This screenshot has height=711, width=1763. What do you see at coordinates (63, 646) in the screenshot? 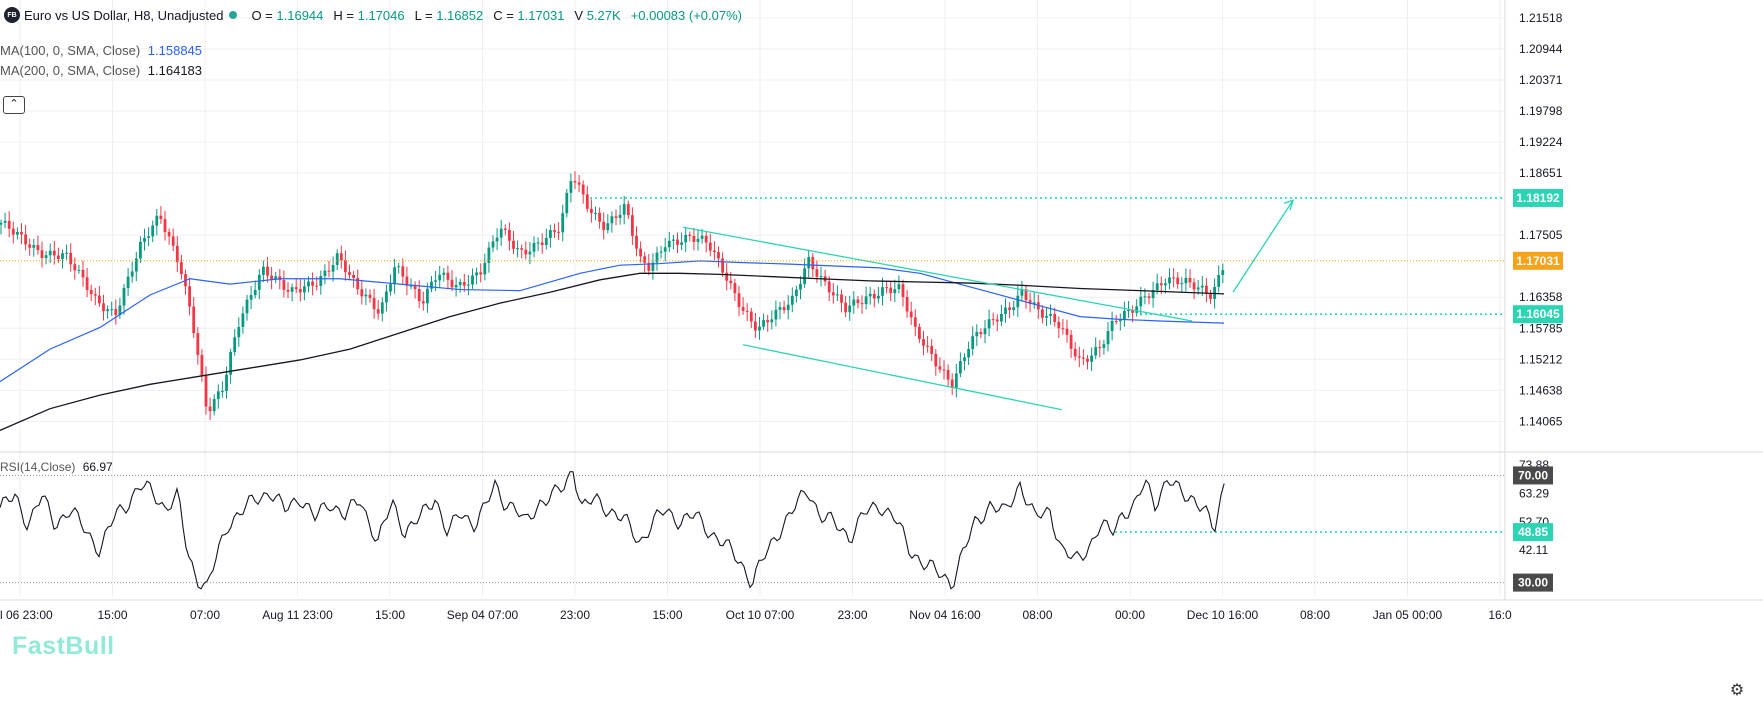
I see `fastbull-watermark: FastBull` at bounding box center [63, 646].